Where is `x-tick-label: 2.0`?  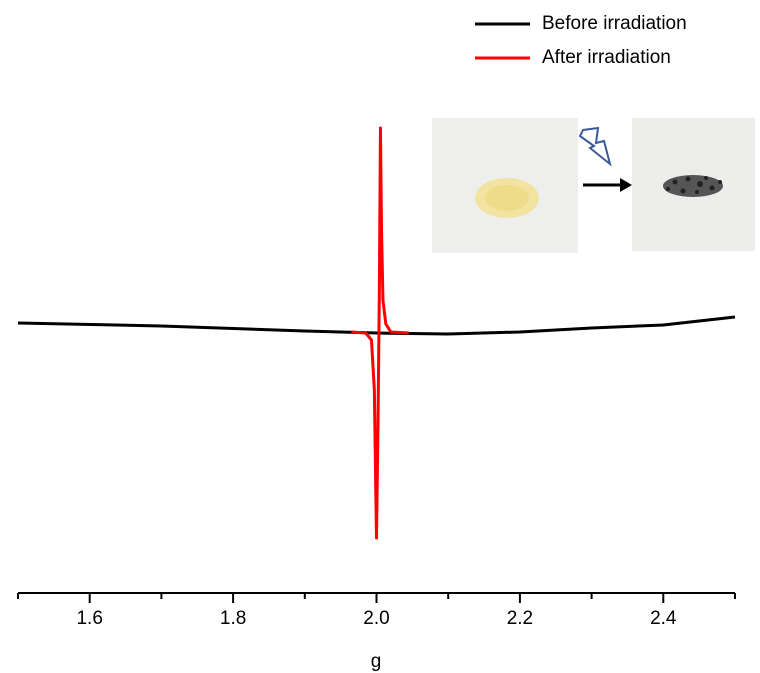 x-tick-label: 2.0 is located at coordinates (376, 618).